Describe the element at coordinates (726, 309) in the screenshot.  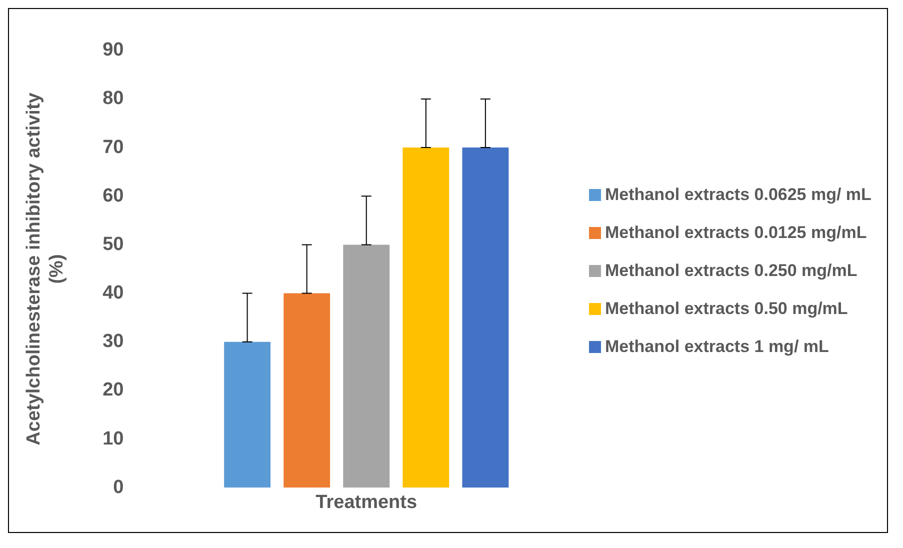
I see `legend-label: Methanol extracts 0.50 mg/mL` at that location.